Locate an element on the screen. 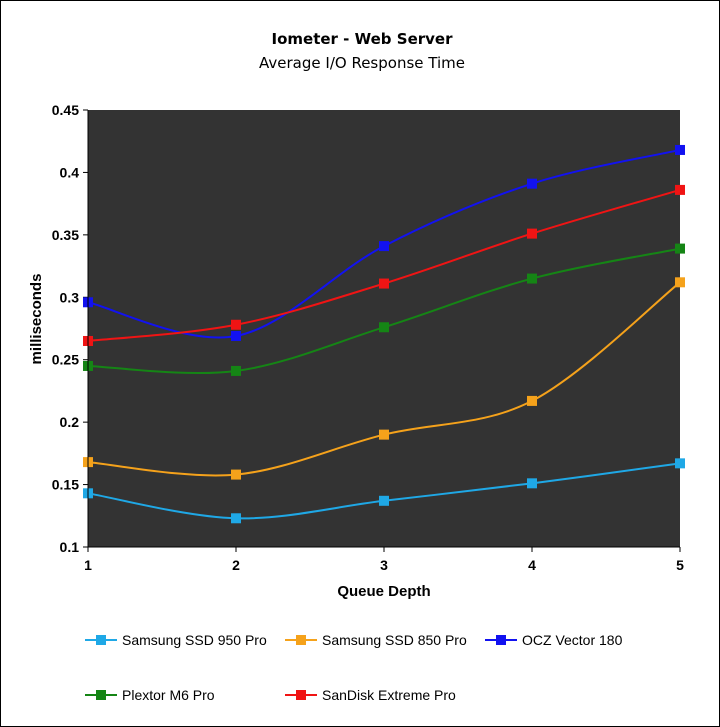 This screenshot has width=720, height=727. legend-label: SanDisk Extreme Pro is located at coordinates (389, 695).